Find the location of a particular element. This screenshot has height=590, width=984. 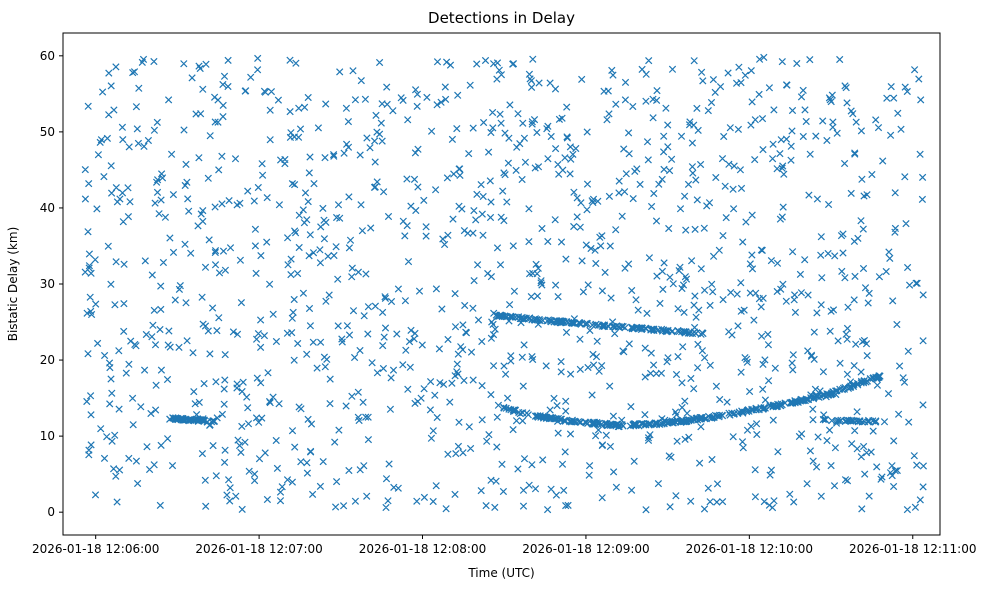

y-tick-label: 0 is located at coordinates (51, 512).